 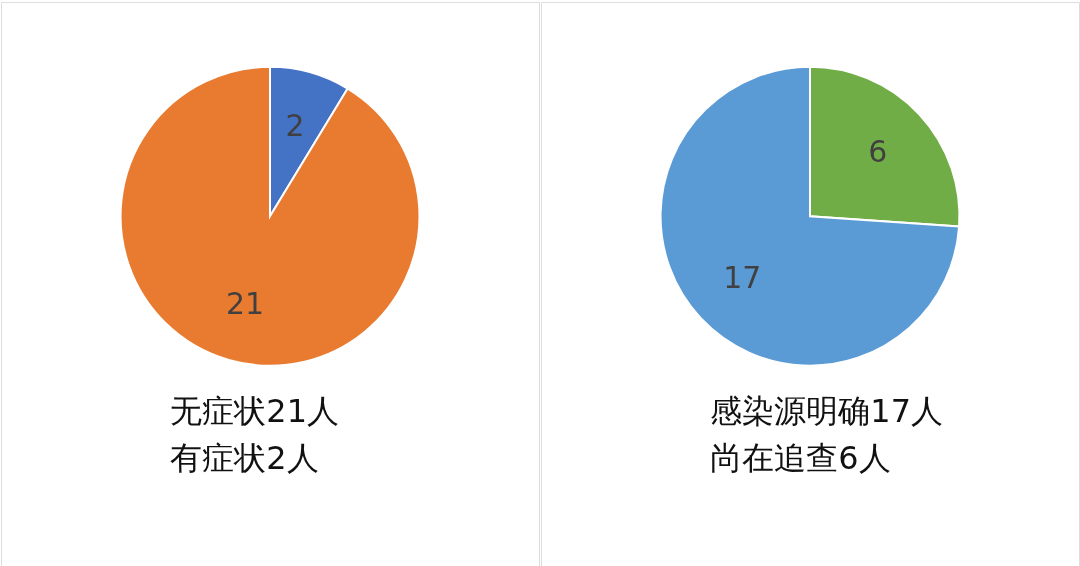 What do you see at coordinates (245, 304) in the screenshot?
I see `data-label: 21` at bounding box center [245, 304].